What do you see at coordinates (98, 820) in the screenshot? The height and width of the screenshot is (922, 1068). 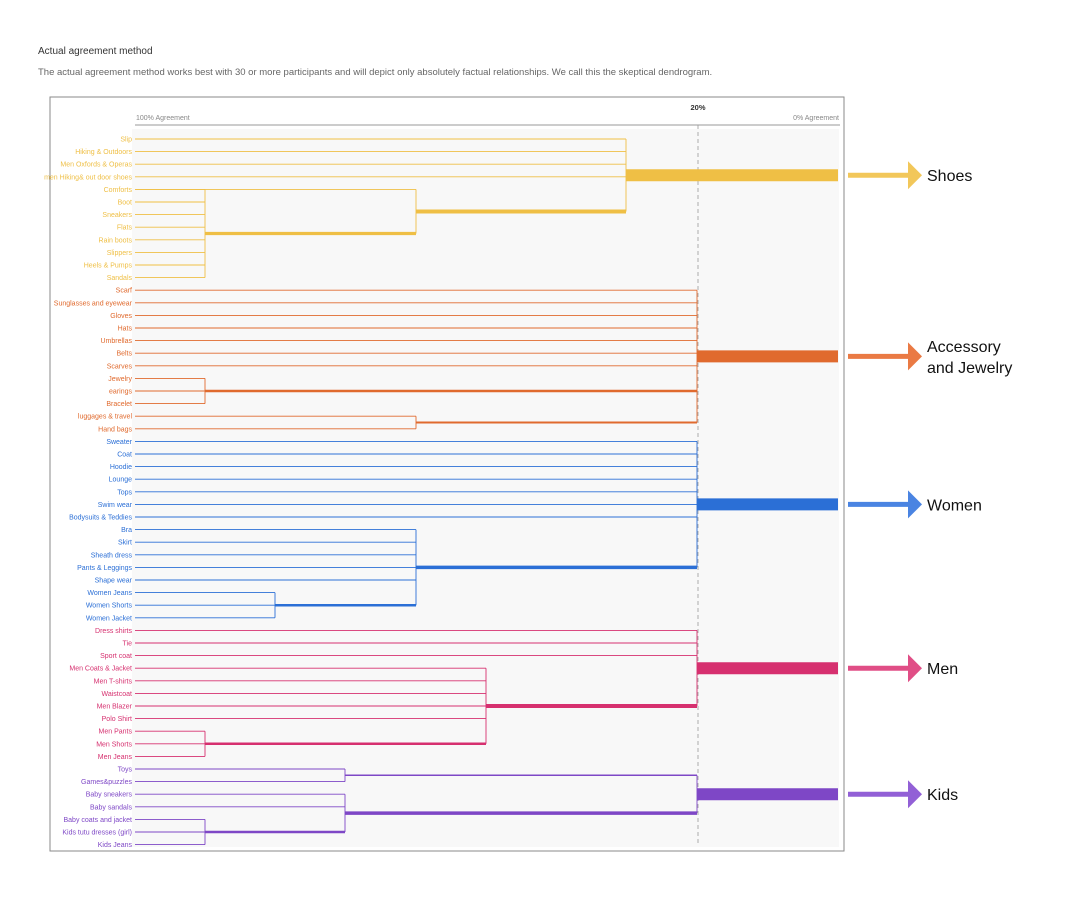 I see `leaf-label: Baby coats and jacket` at bounding box center [98, 820].